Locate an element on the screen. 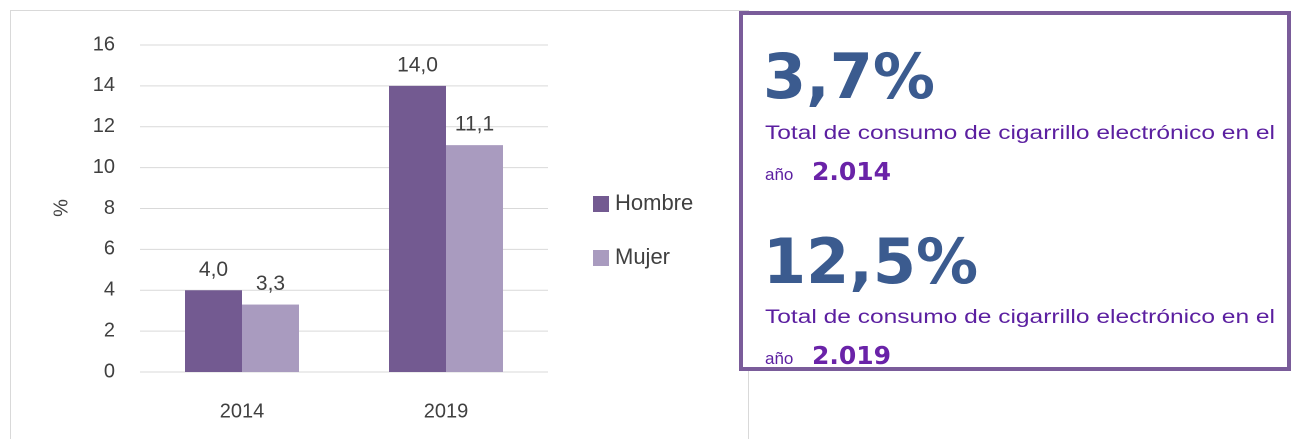 This screenshot has height=444, width=1296. y-tick-label: 6 is located at coordinates (109, 249).